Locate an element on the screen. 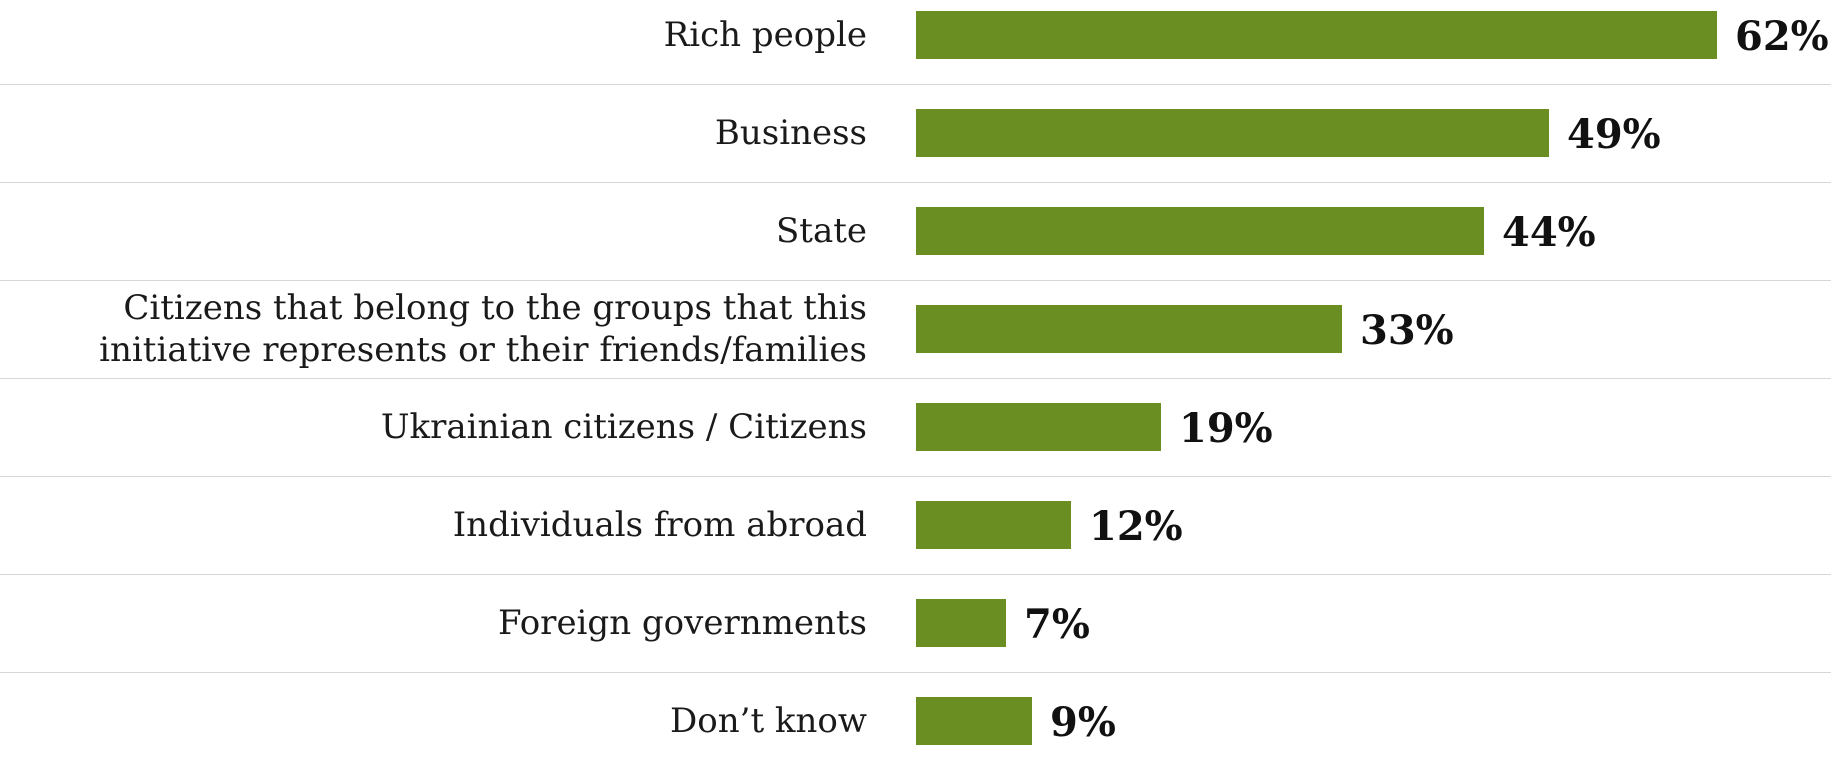 The height and width of the screenshot is (770, 1831). category-label: Rich people is located at coordinates (765, 35).